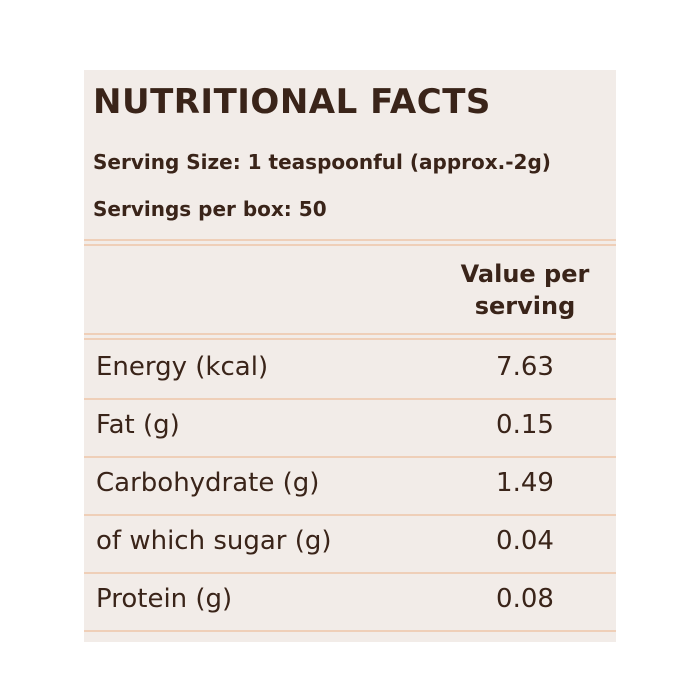  I want to click on row-label: of which sugar (g), so click(214, 541).